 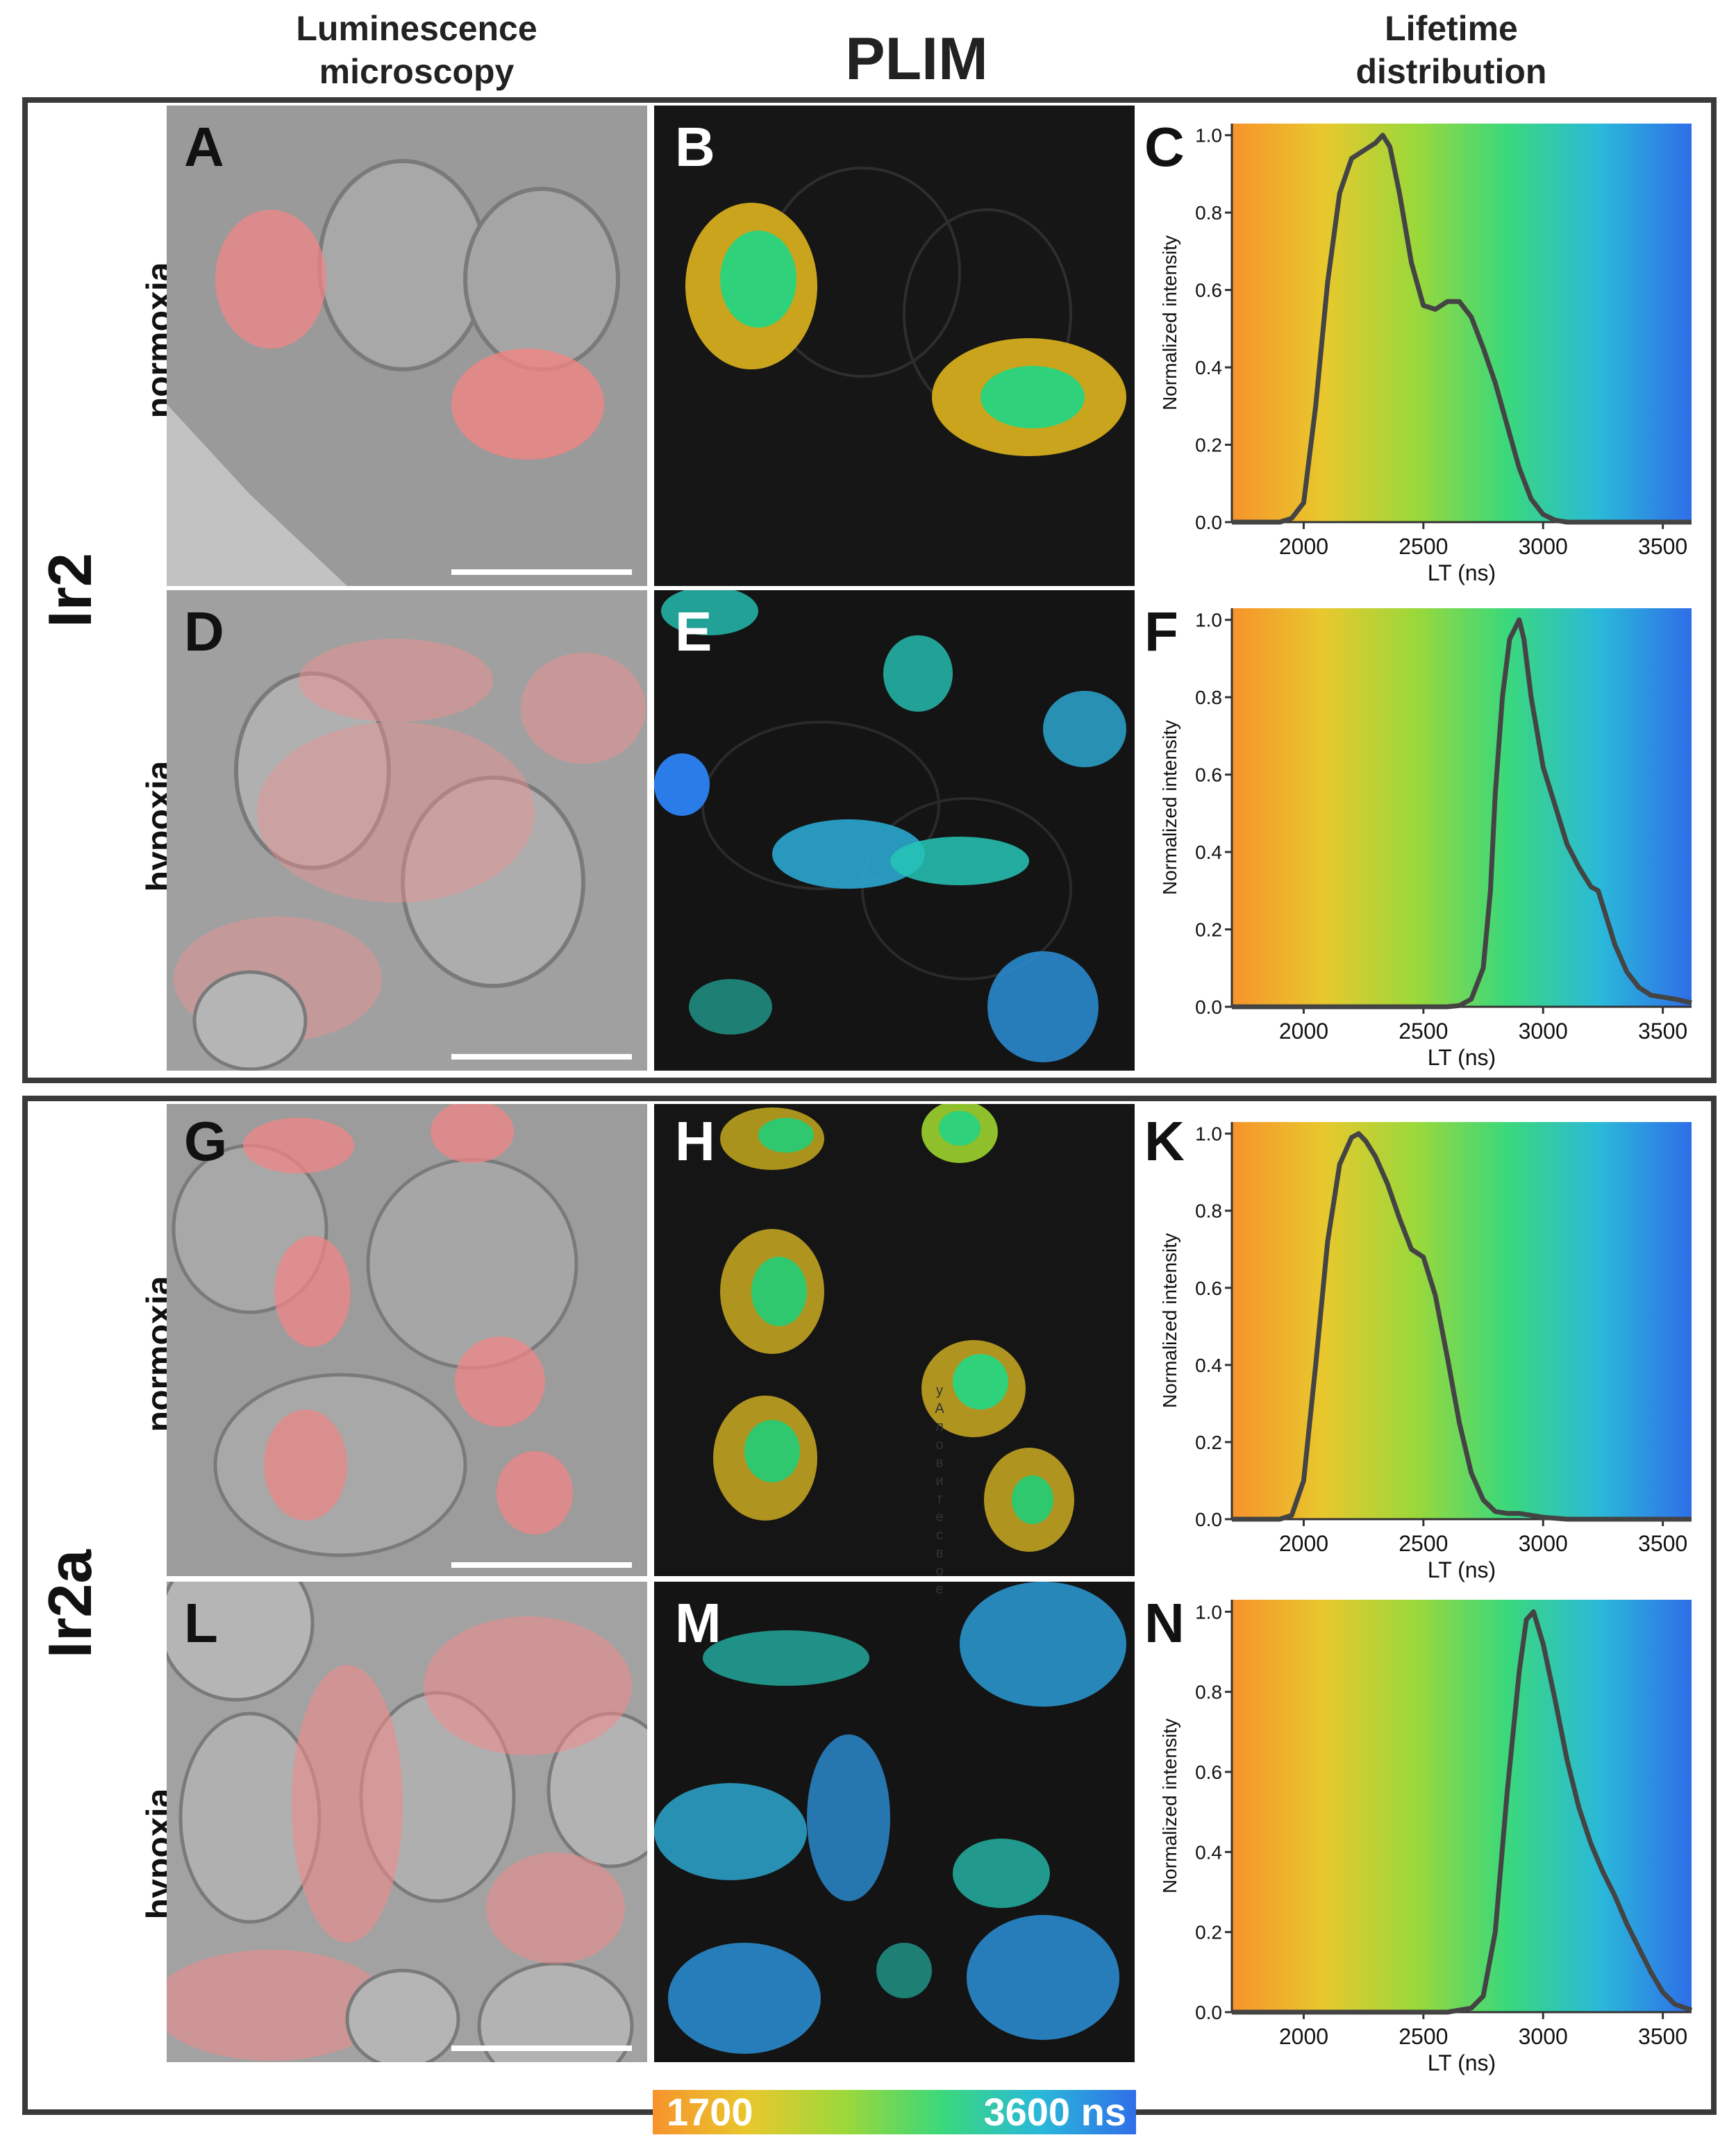 I want to click on plim-image: B, so click(x=894, y=346).